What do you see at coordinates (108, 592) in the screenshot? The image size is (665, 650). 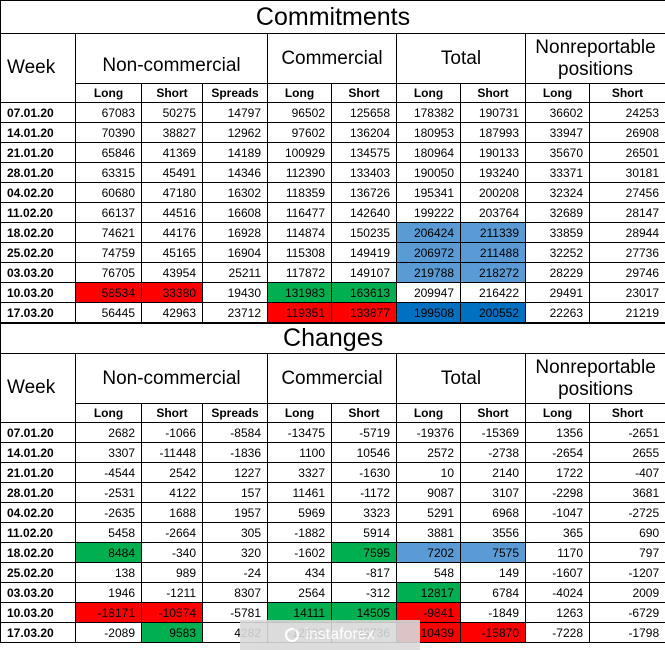 I see `value-cell: 1946` at bounding box center [108, 592].